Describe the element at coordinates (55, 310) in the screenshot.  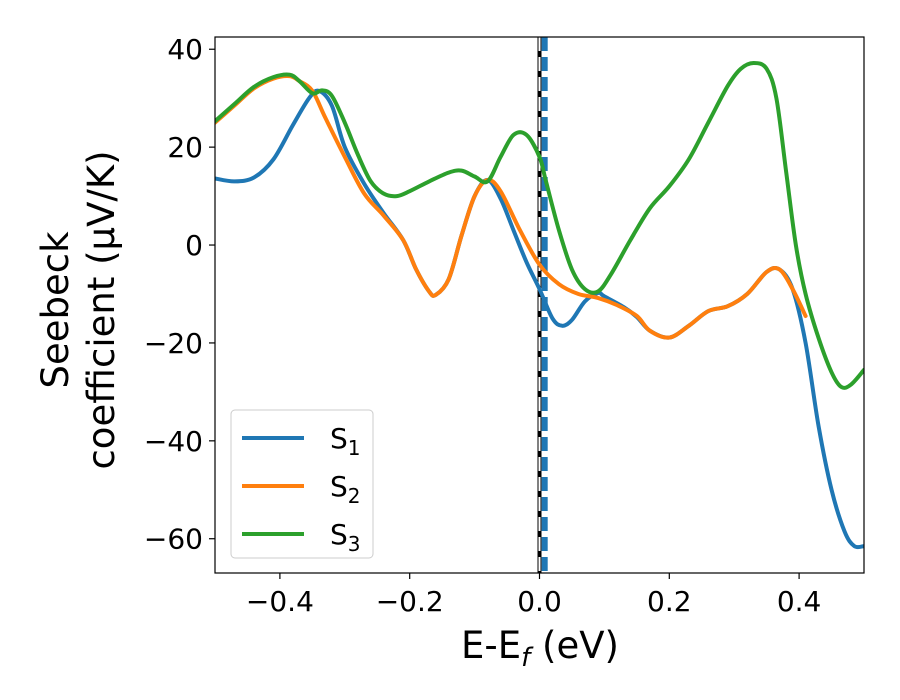
I see `y-axis-label-line1: Seebeck` at that location.